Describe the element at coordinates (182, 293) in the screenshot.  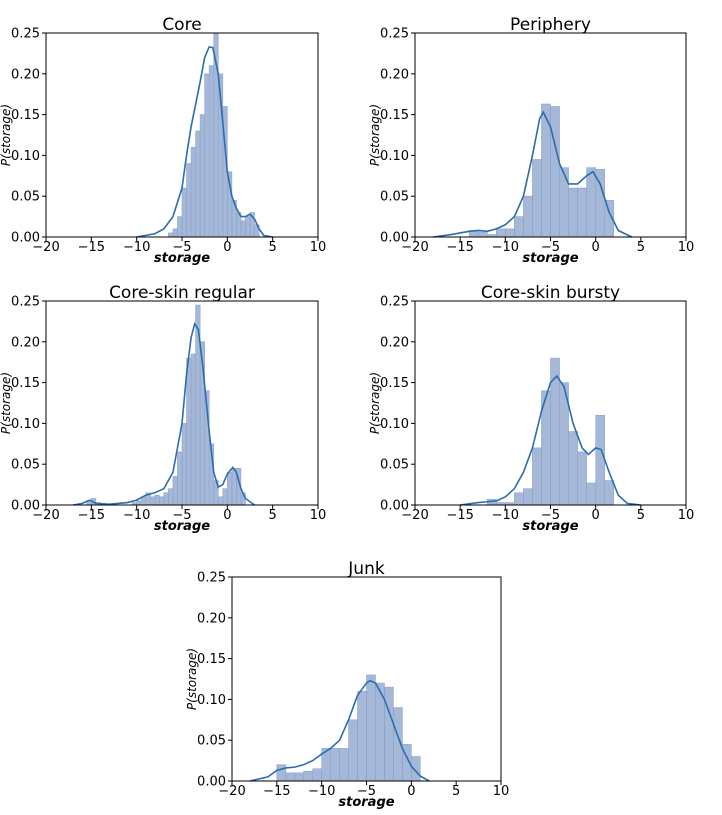
I see `chart-title: Core-skin regular` at that location.